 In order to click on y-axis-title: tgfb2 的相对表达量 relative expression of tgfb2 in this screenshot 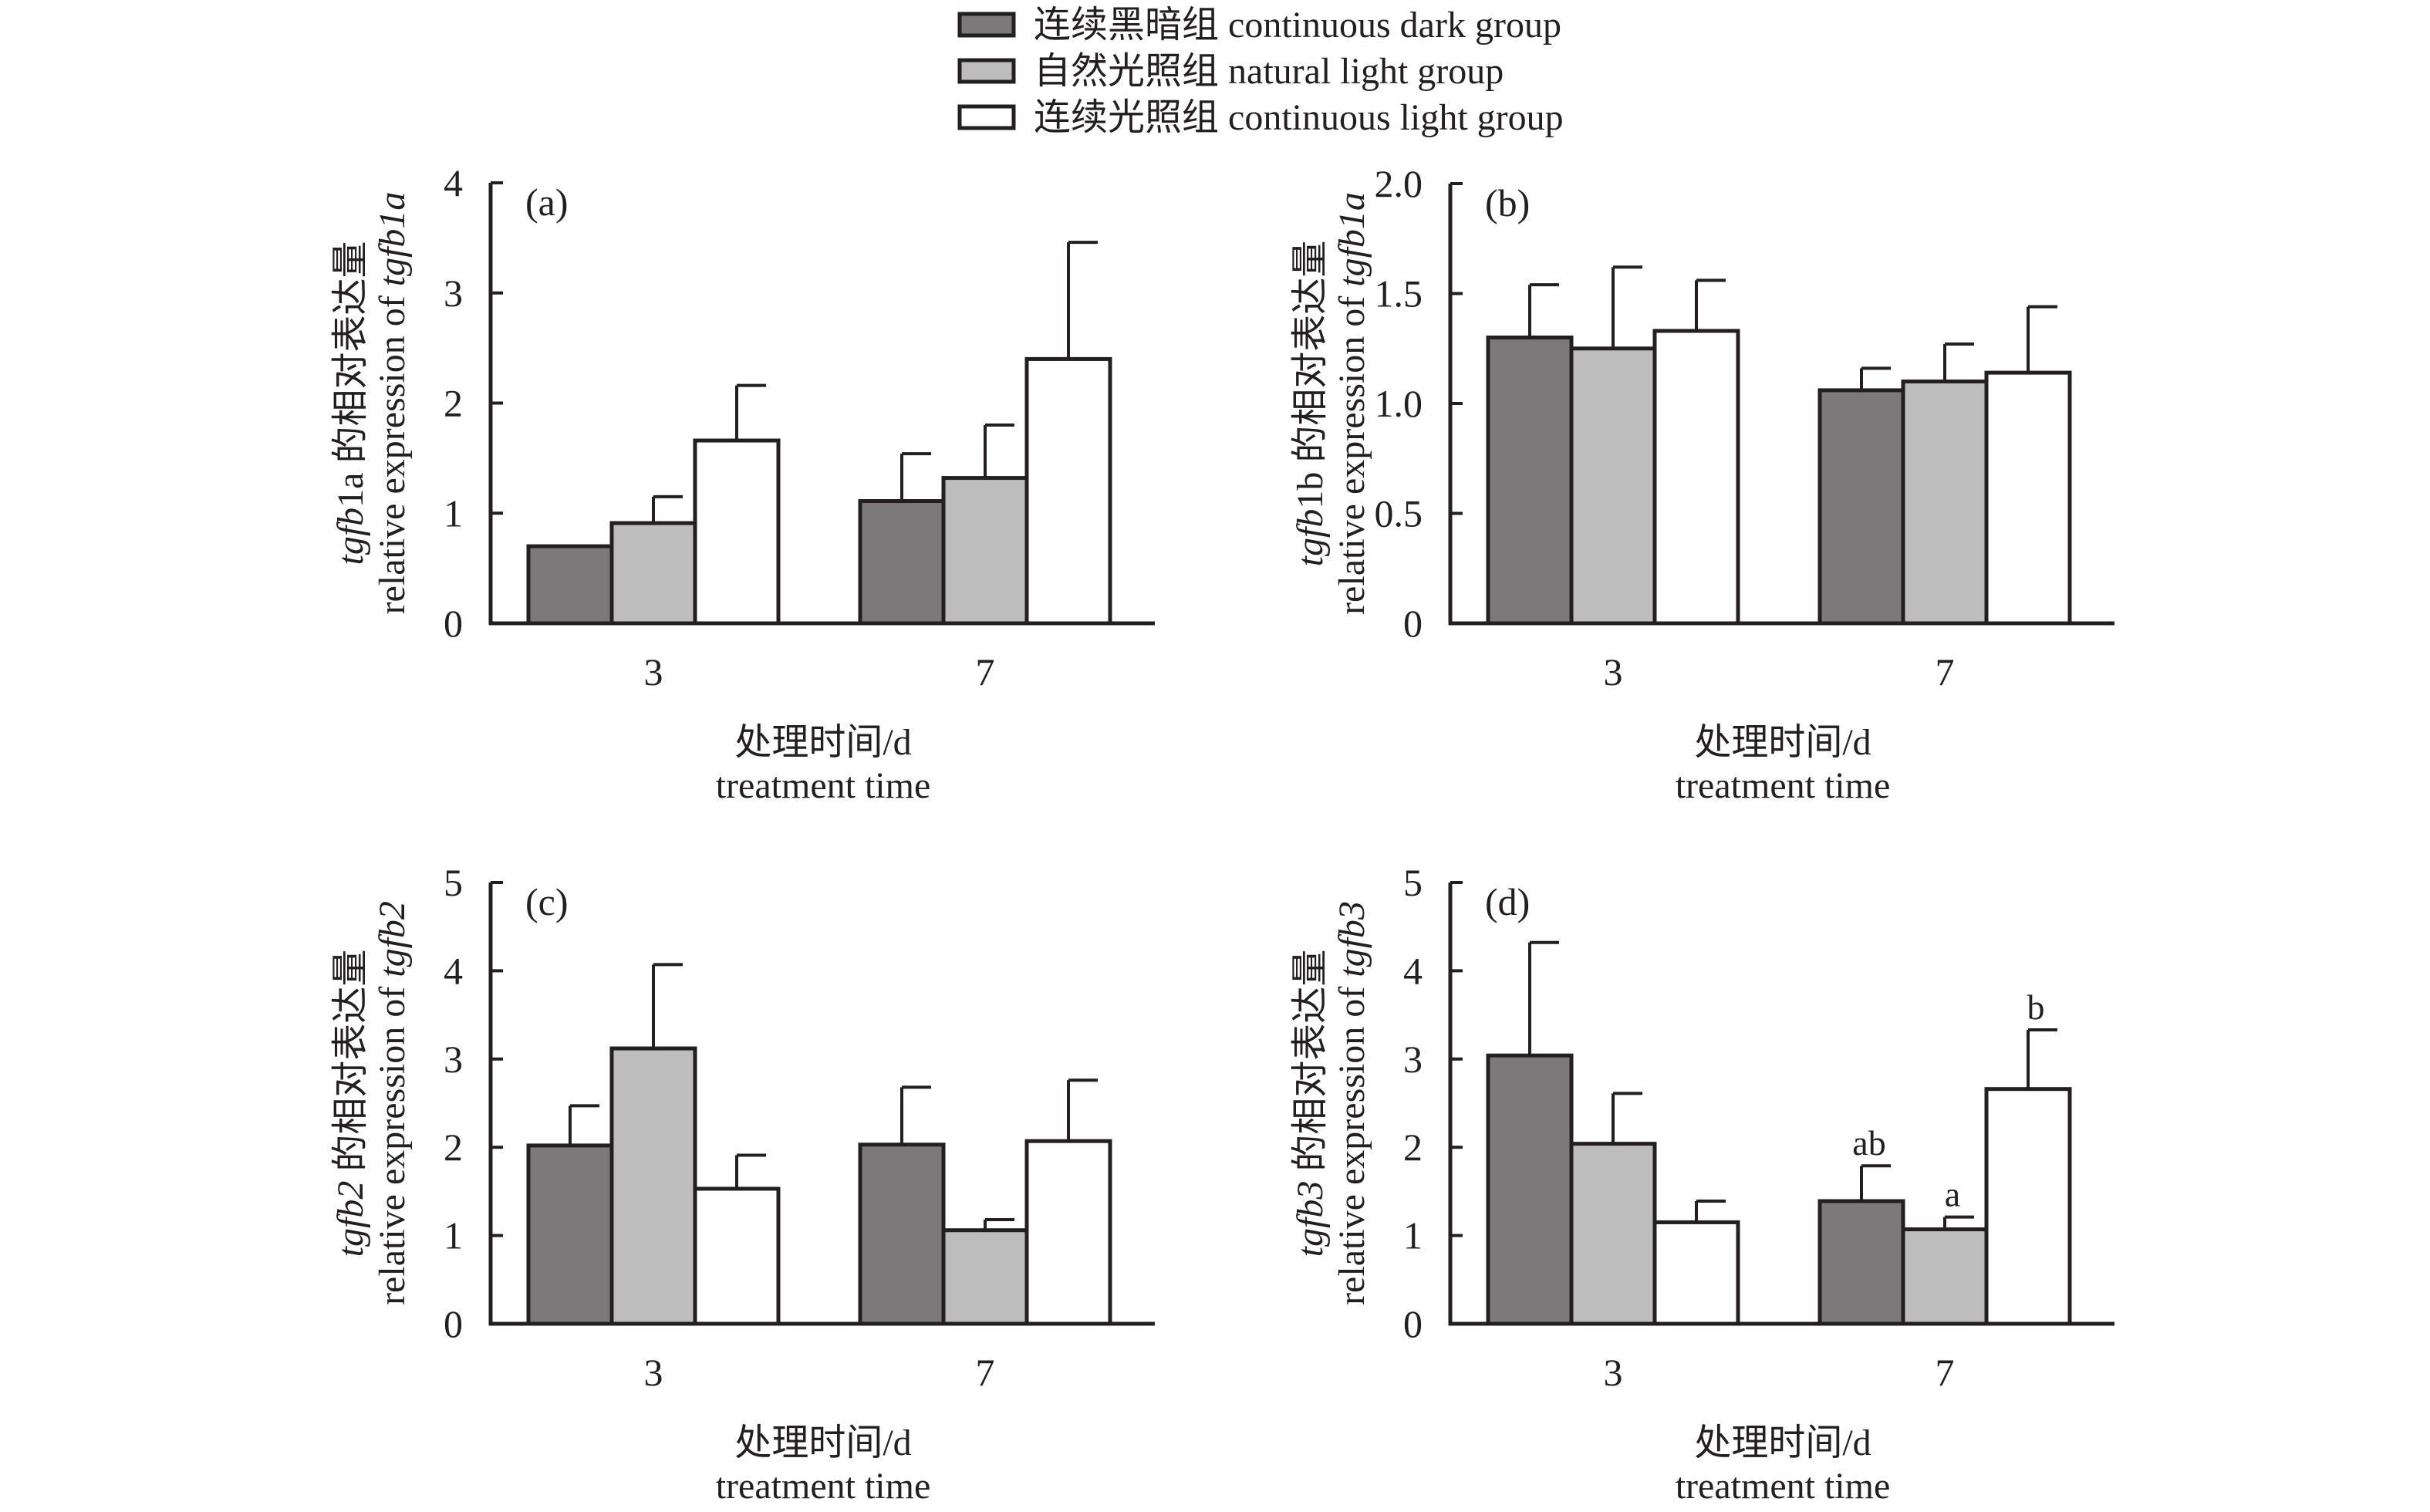, I will do `click(371, 1103)`.